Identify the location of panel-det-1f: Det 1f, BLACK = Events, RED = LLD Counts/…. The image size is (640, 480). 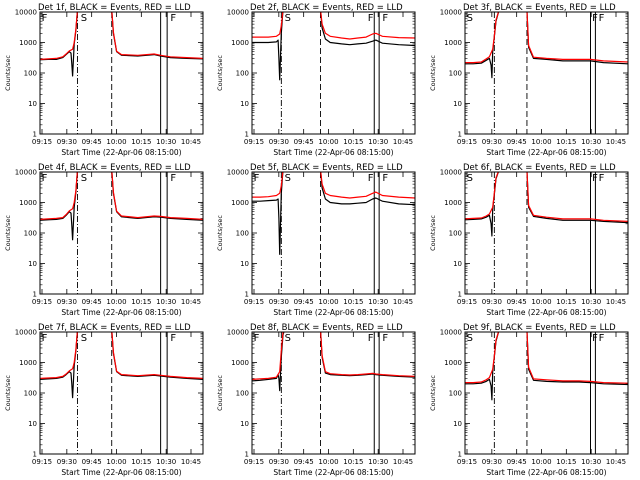
(104, 80).